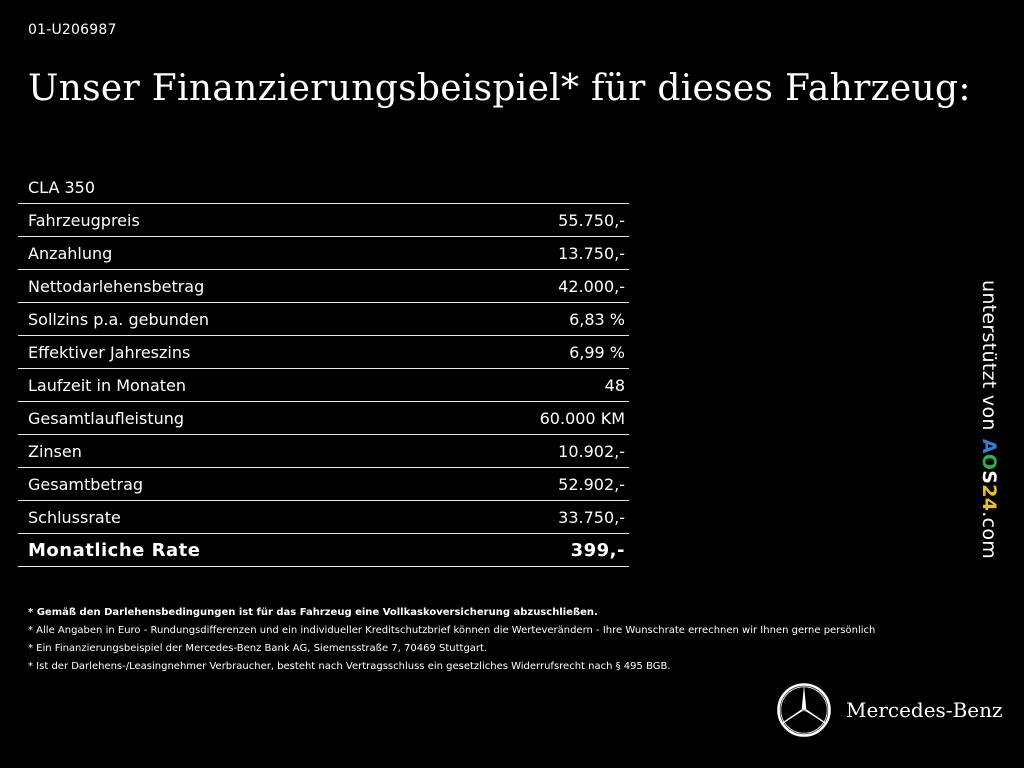 This screenshot has height=768, width=1024. I want to click on row-value: 55.750,-, so click(525, 220).